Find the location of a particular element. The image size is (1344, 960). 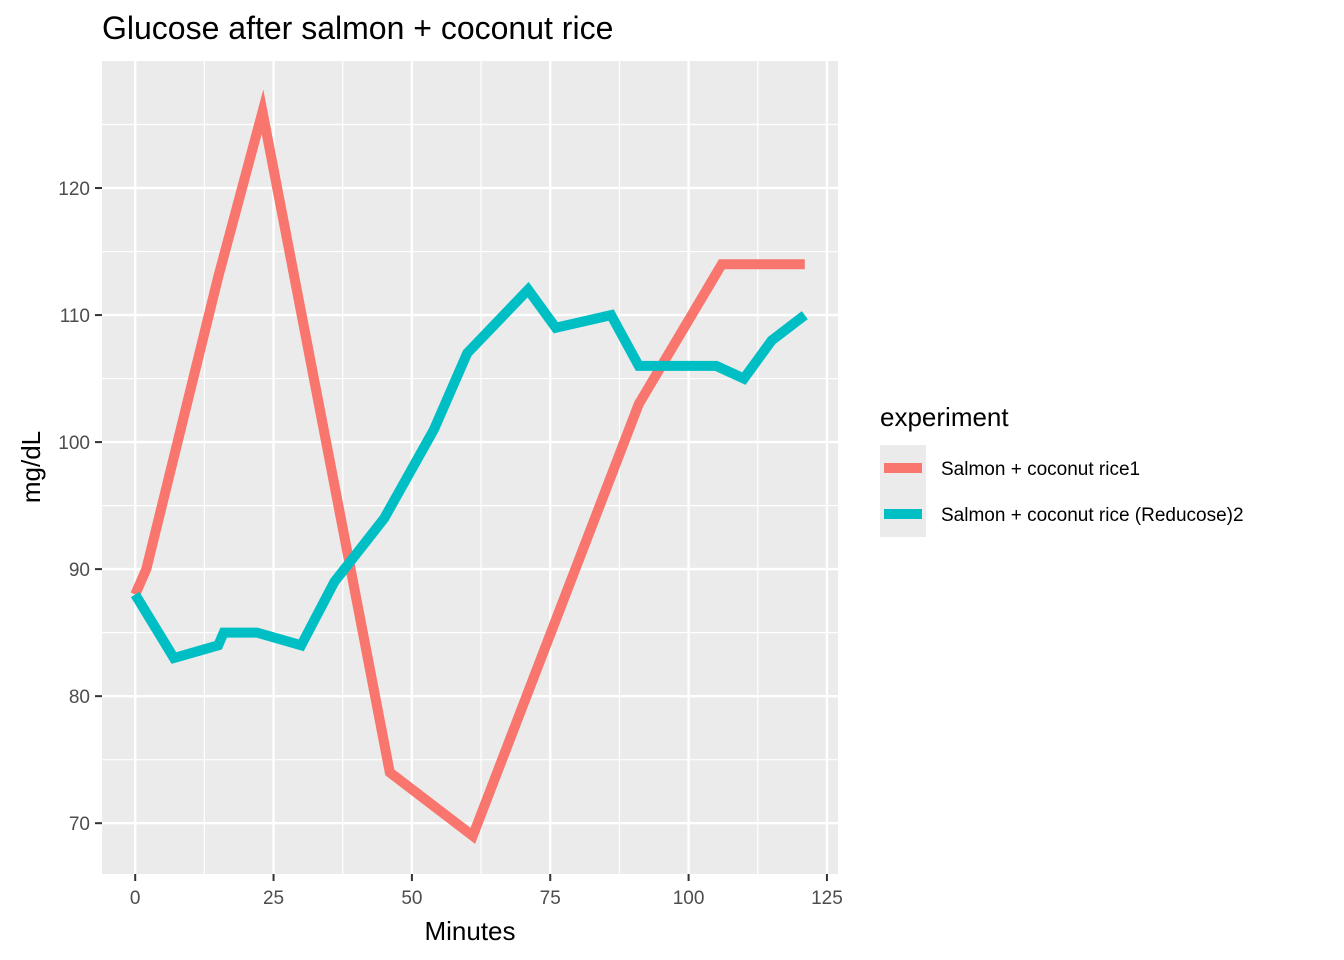

x-tick-label: 125 is located at coordinates (827, 898).